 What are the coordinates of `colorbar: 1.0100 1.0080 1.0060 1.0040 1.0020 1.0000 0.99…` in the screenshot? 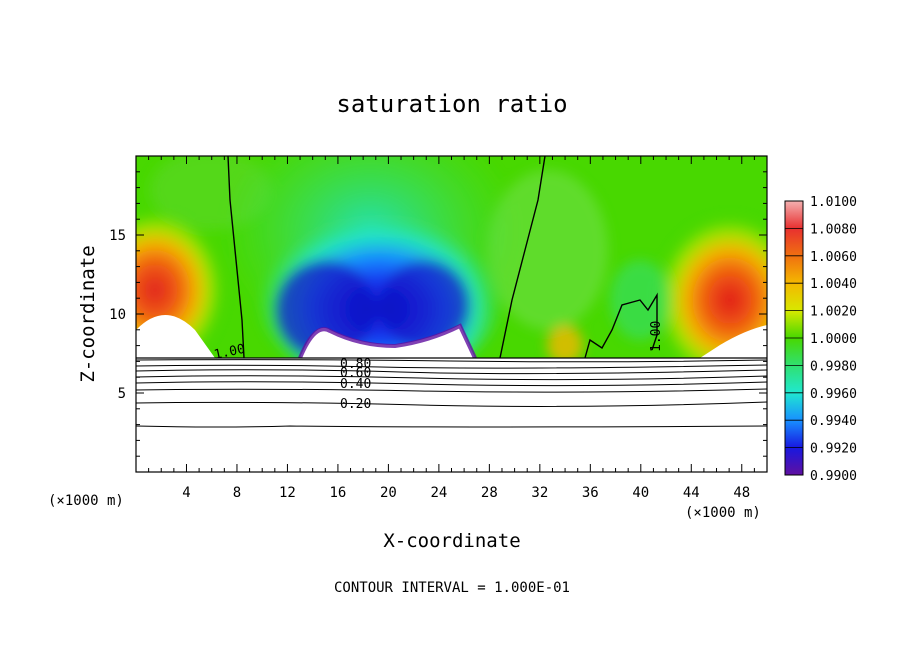 It's located at (820, 339).